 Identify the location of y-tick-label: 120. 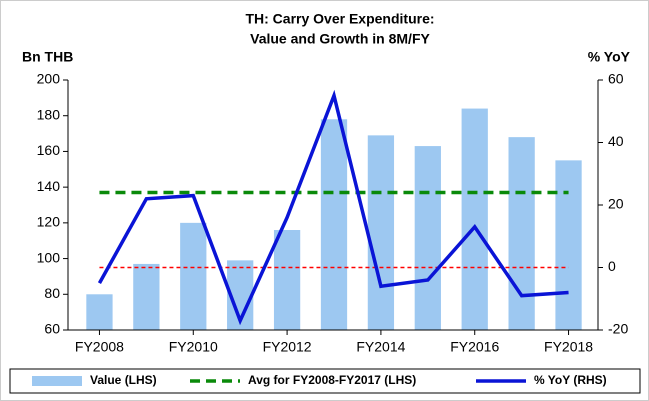
(49, 222).